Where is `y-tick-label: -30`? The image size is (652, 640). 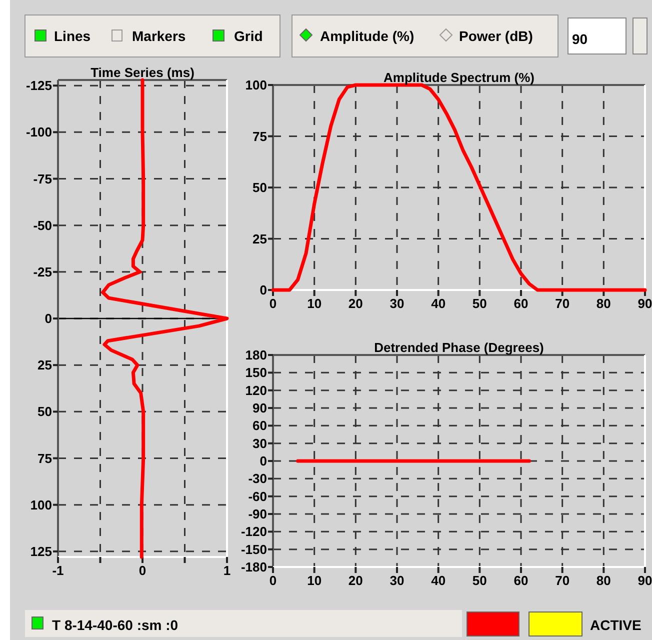 y-tick-label: -30 is located at coordinates (257, 478).